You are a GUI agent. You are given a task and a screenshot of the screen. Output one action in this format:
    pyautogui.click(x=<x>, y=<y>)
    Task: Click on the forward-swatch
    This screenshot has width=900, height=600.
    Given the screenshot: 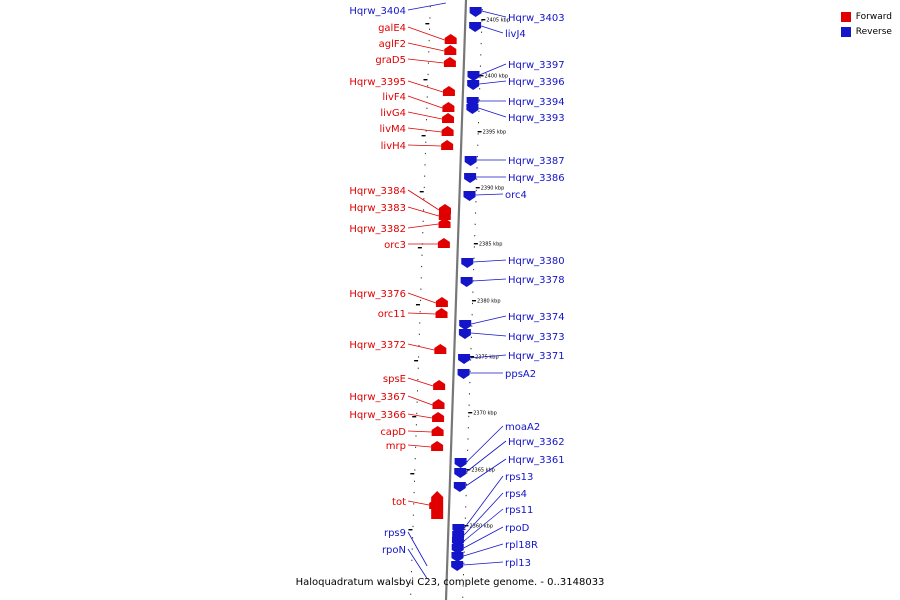 What is the action you would take?
    pyautogui.click(x=845, y=16)
    